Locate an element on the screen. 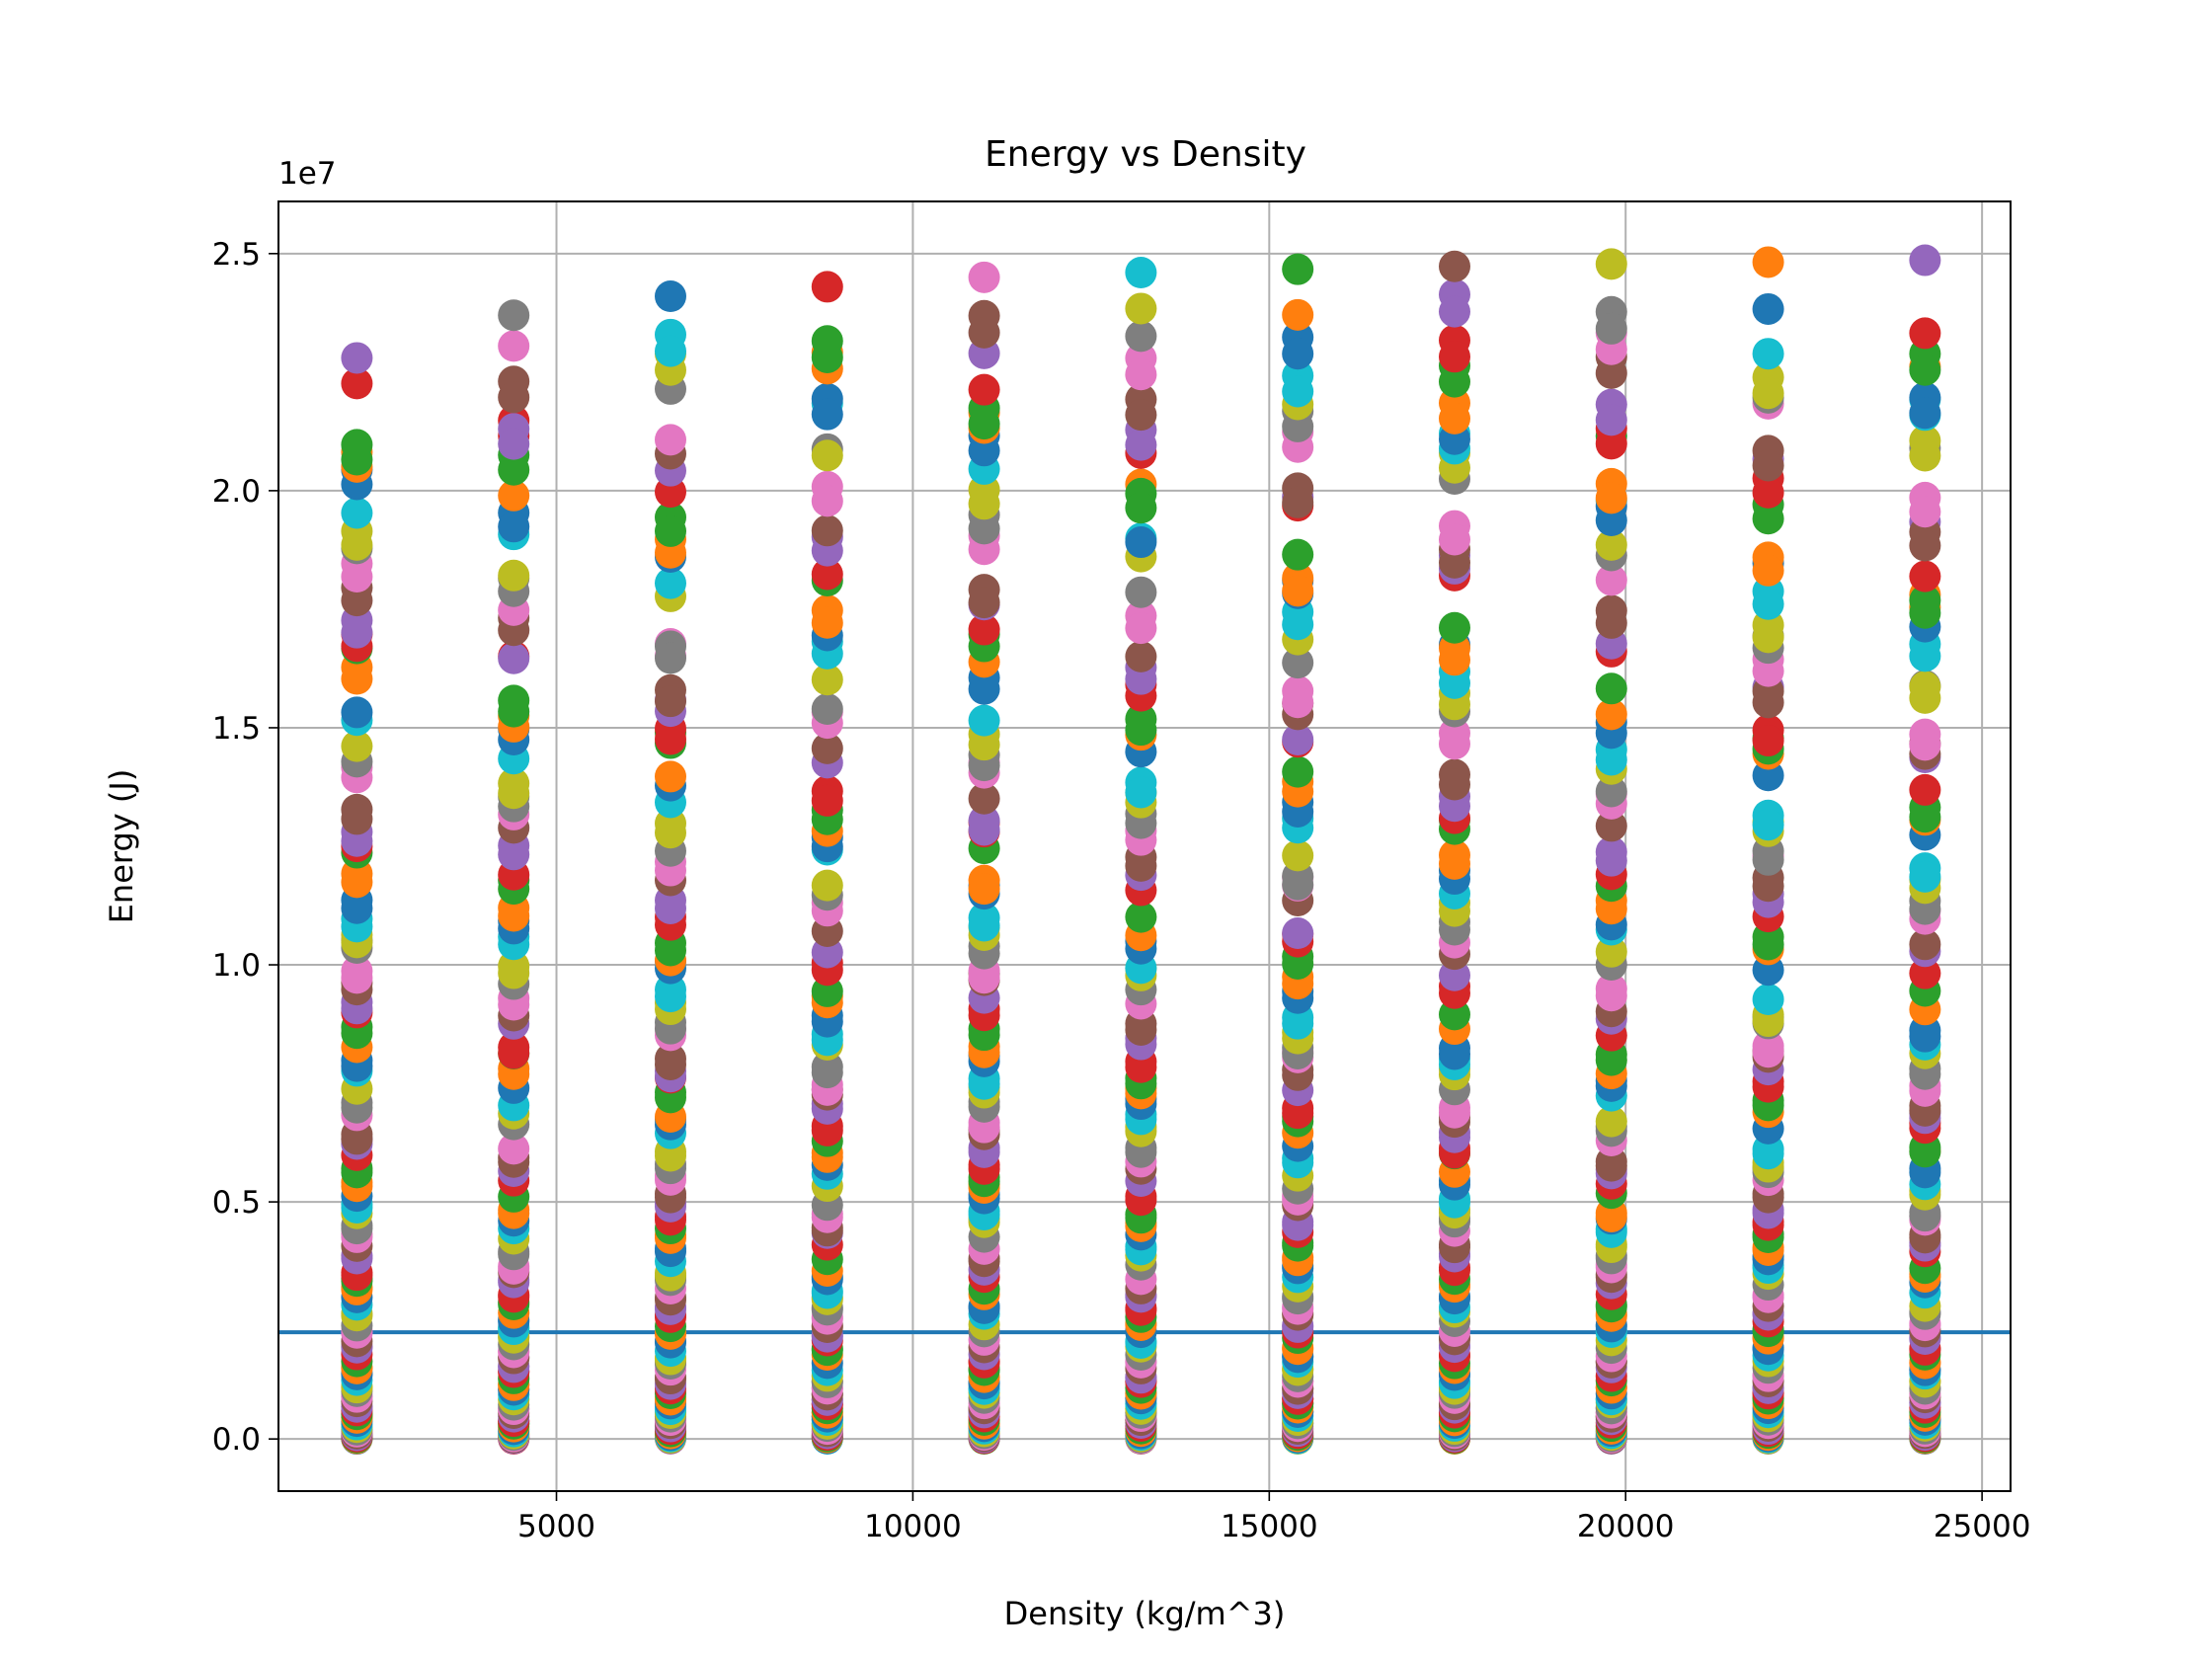 The image size is (2212, 1659). x-tick-label: 5000 is located at coordinates (556, 1527).